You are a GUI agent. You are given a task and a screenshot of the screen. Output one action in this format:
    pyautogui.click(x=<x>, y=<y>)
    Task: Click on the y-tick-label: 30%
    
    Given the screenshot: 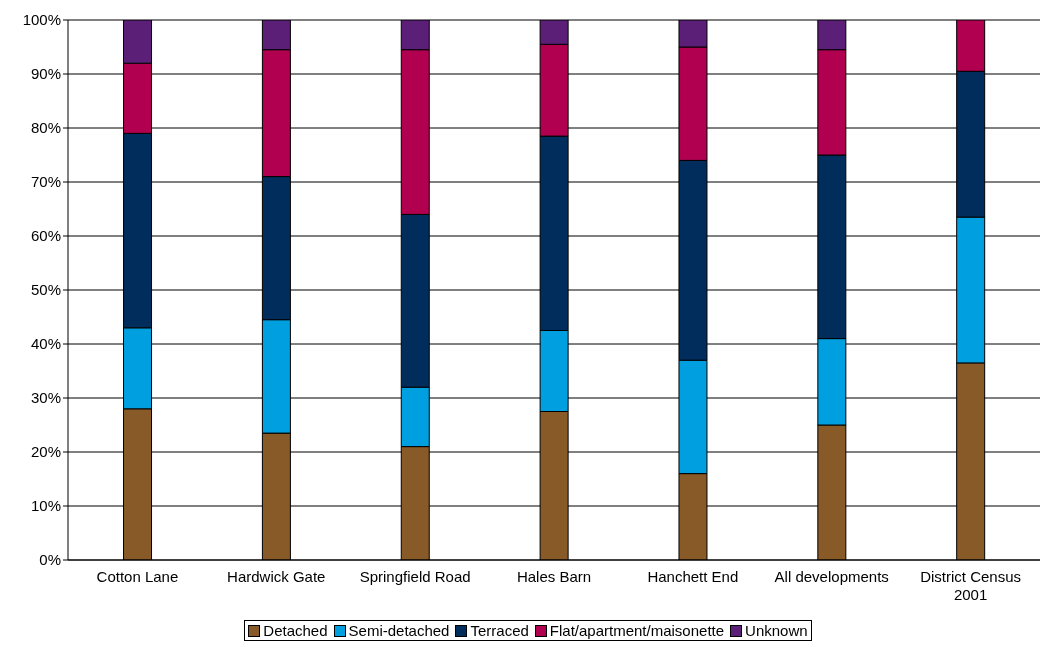 What is the action you would take?
    pyautogui.click(x=45, y=398)
    